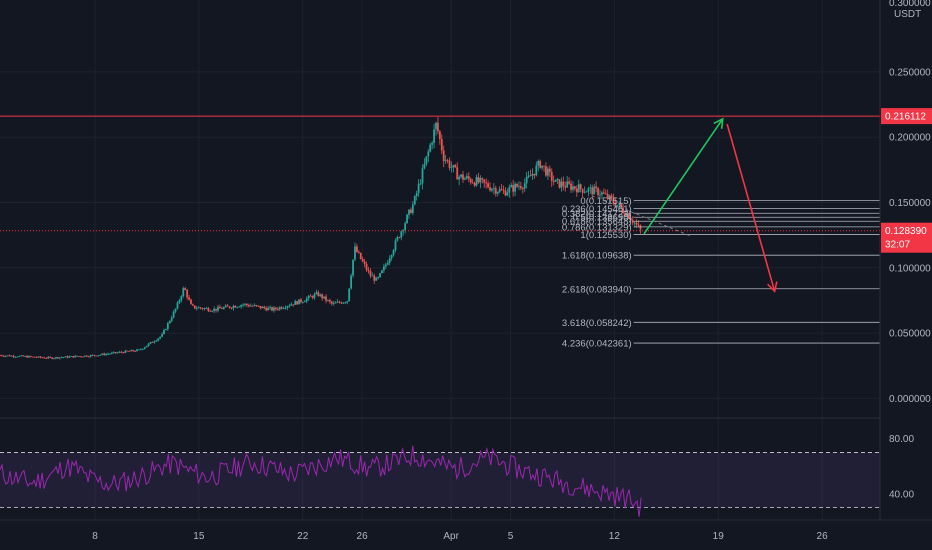 The height and width of the screenshot is (550, 932). What do you see at coordinates (460, 536) in the screenshot?
I see `time-axis: 8 15 22 26 Apr 5 12 19 26` at bounding box center [460, 536].